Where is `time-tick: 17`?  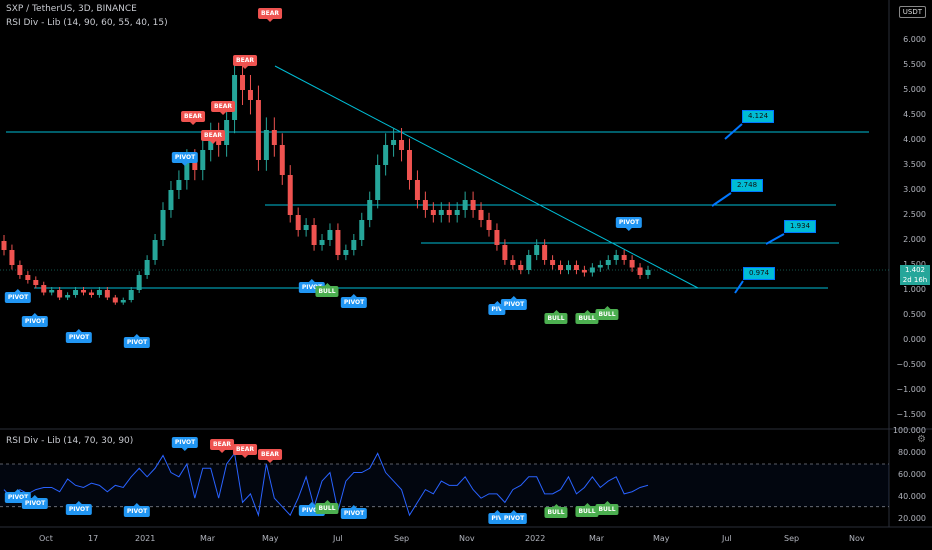
time-tick: 17 is located at coordinates (93, 538).